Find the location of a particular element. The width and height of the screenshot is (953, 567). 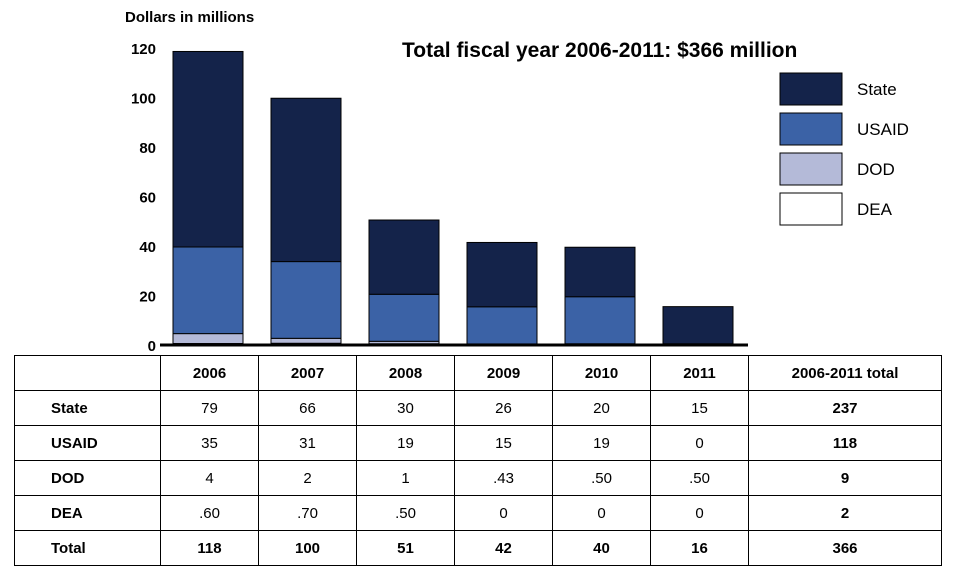

bar-state-2011 is located at coordinates (698, 325).